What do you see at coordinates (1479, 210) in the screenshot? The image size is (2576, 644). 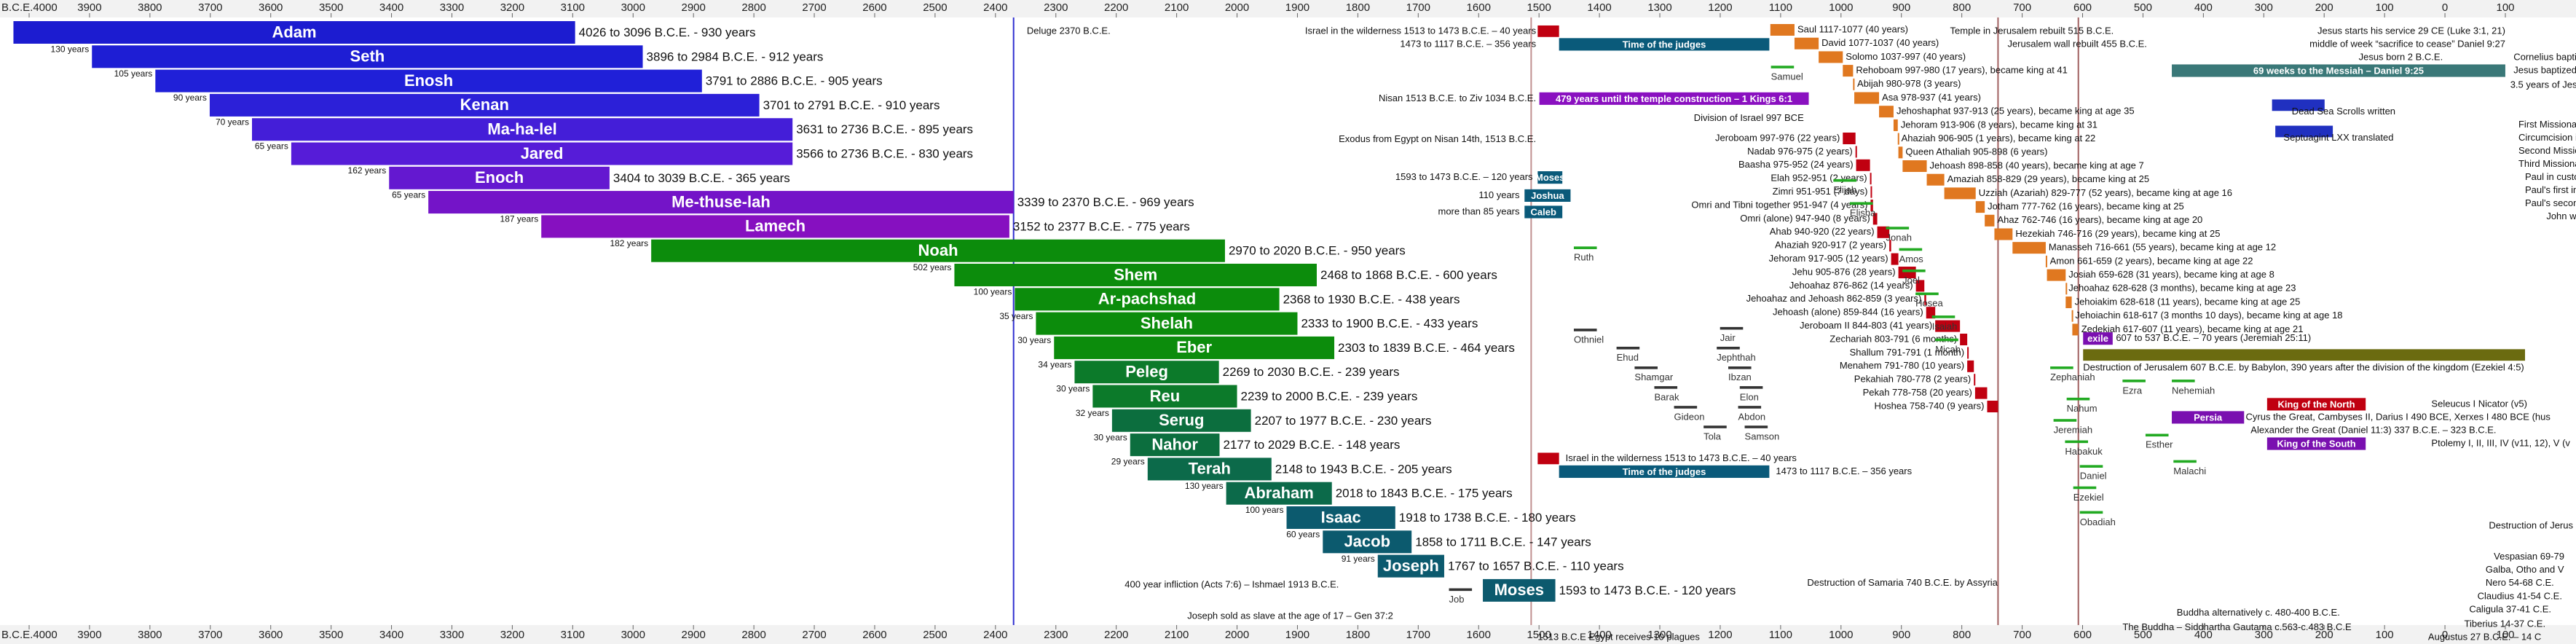 I see `note: more than 85 years` at bounding box center [1479, 210].